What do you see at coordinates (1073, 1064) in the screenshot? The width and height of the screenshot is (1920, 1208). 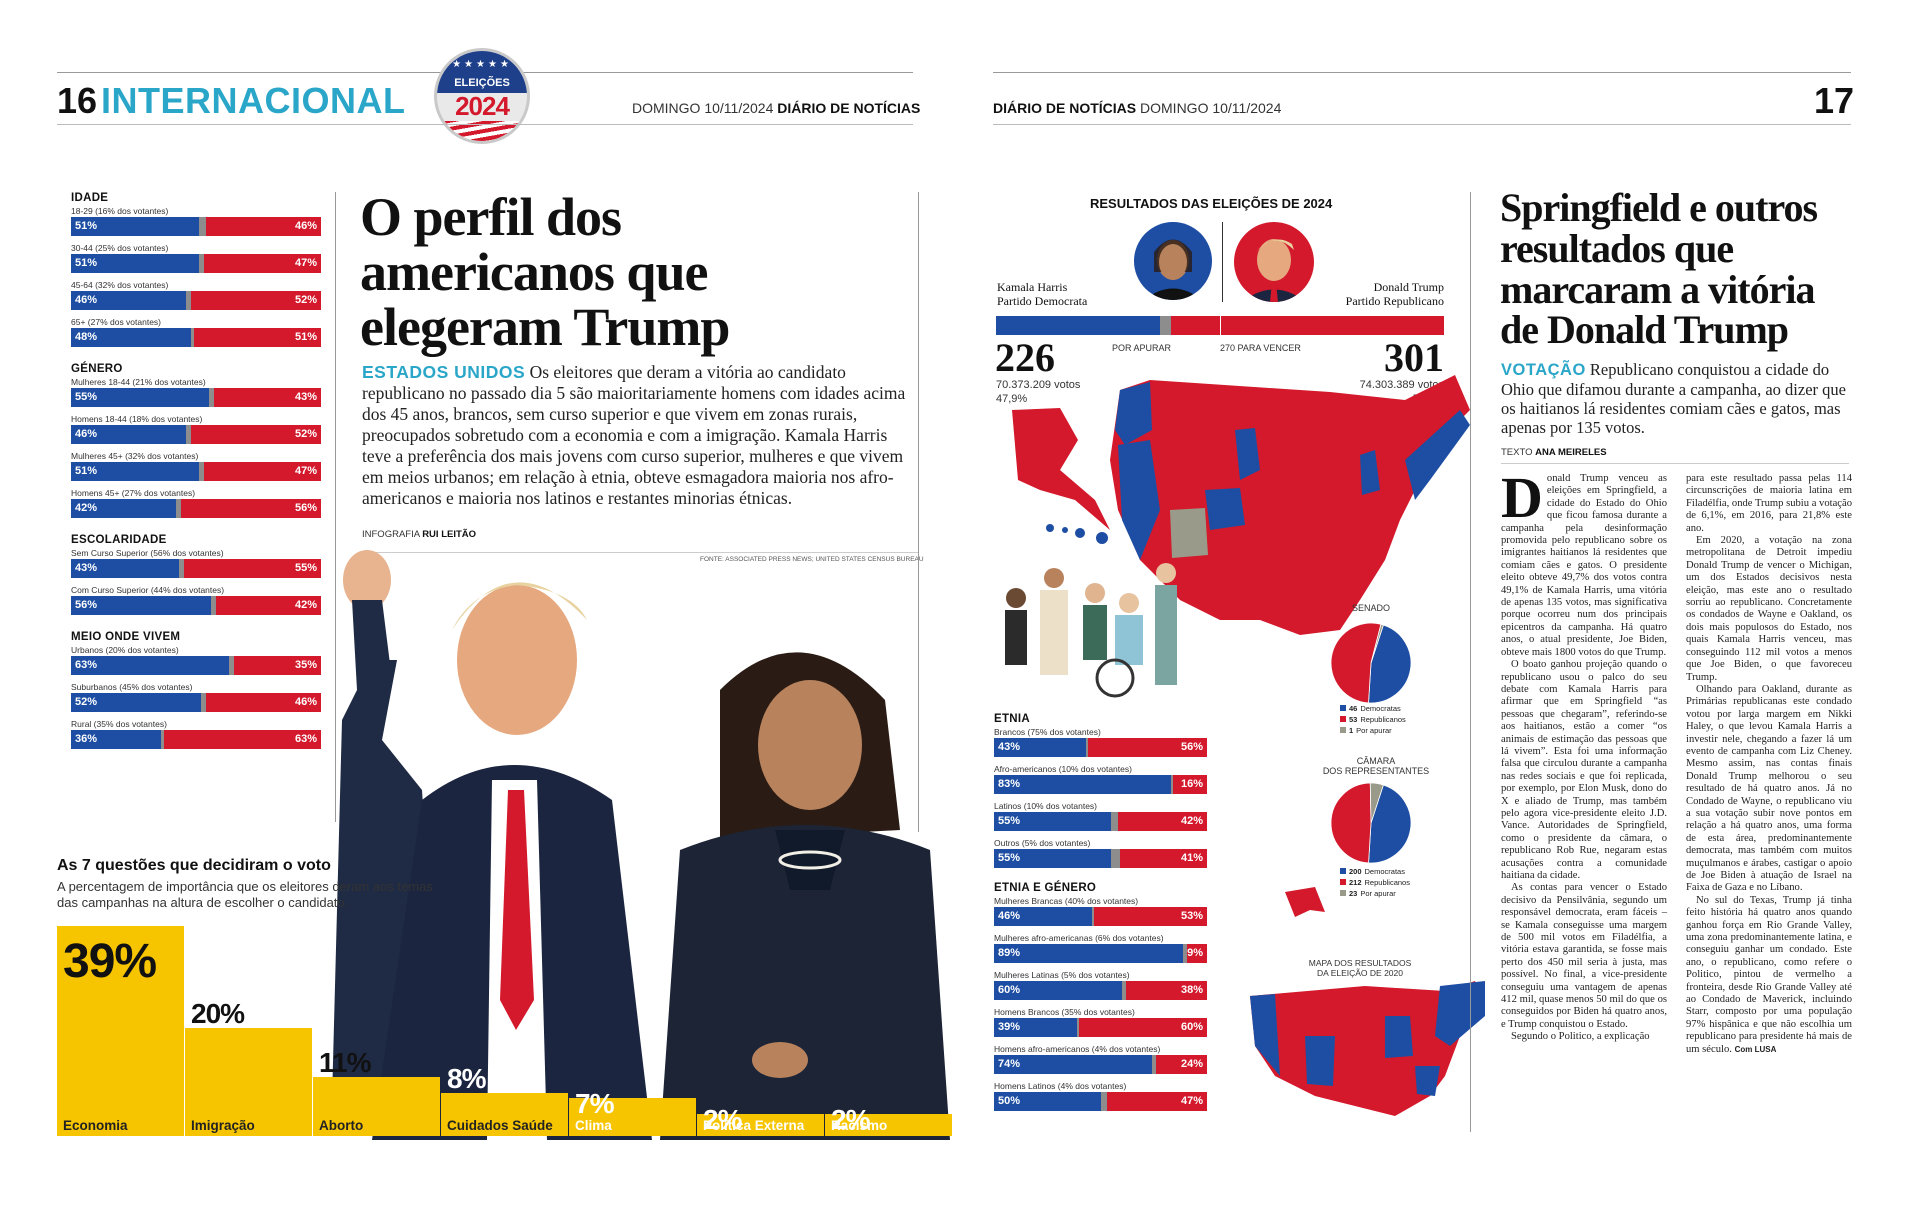 I see `dem-share-bar: 74%` at bounding box center [1073, 1064].